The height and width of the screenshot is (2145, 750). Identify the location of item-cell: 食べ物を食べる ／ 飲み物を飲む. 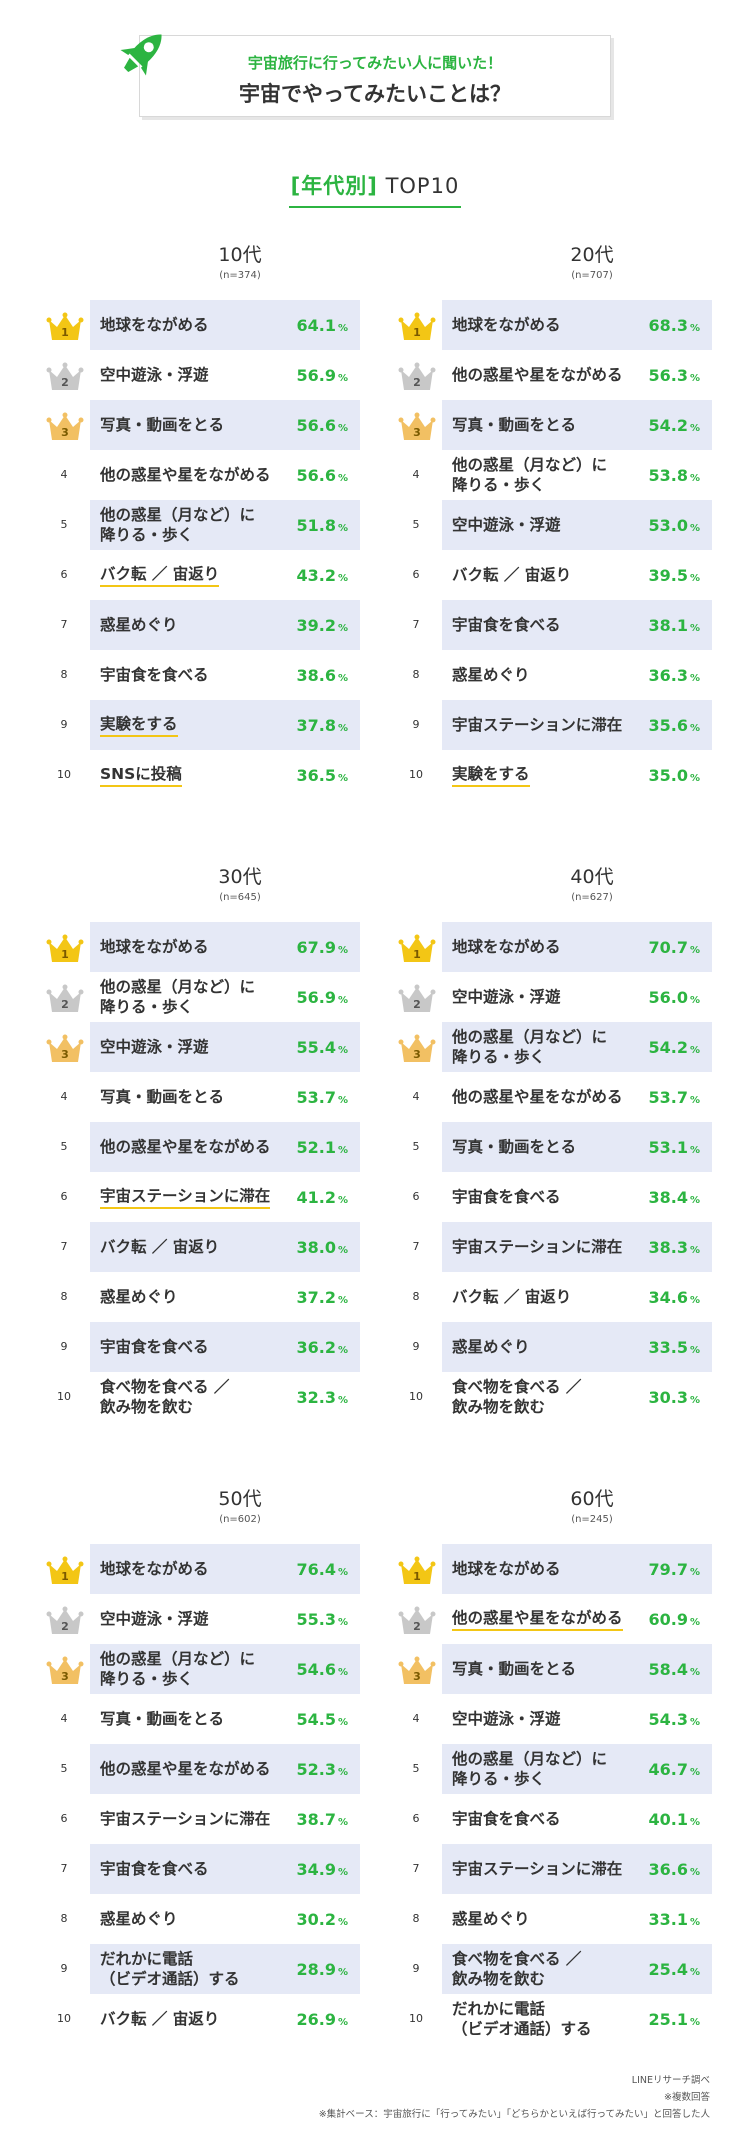
(547, 1969).